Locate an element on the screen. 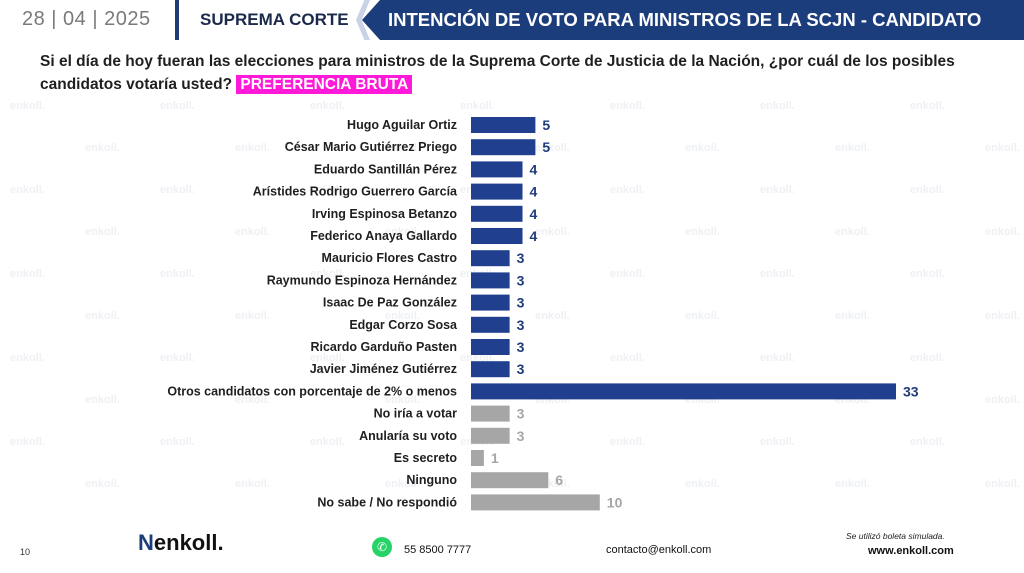  footer-email: contacto@enkoll.com is located at coordinates (659, 550).